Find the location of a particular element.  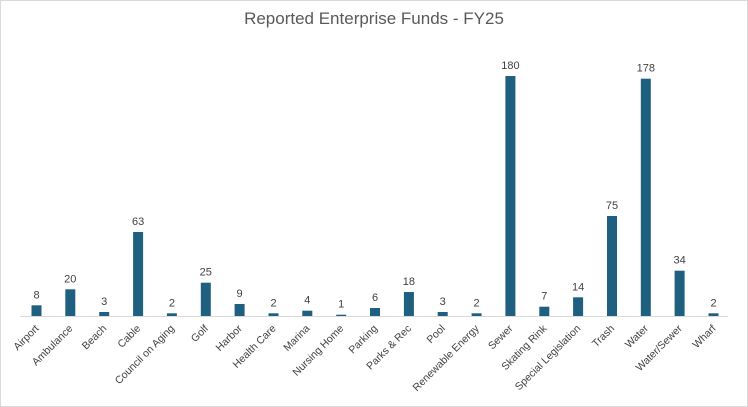

category-label: Pool is located at coordinates (435, 334).